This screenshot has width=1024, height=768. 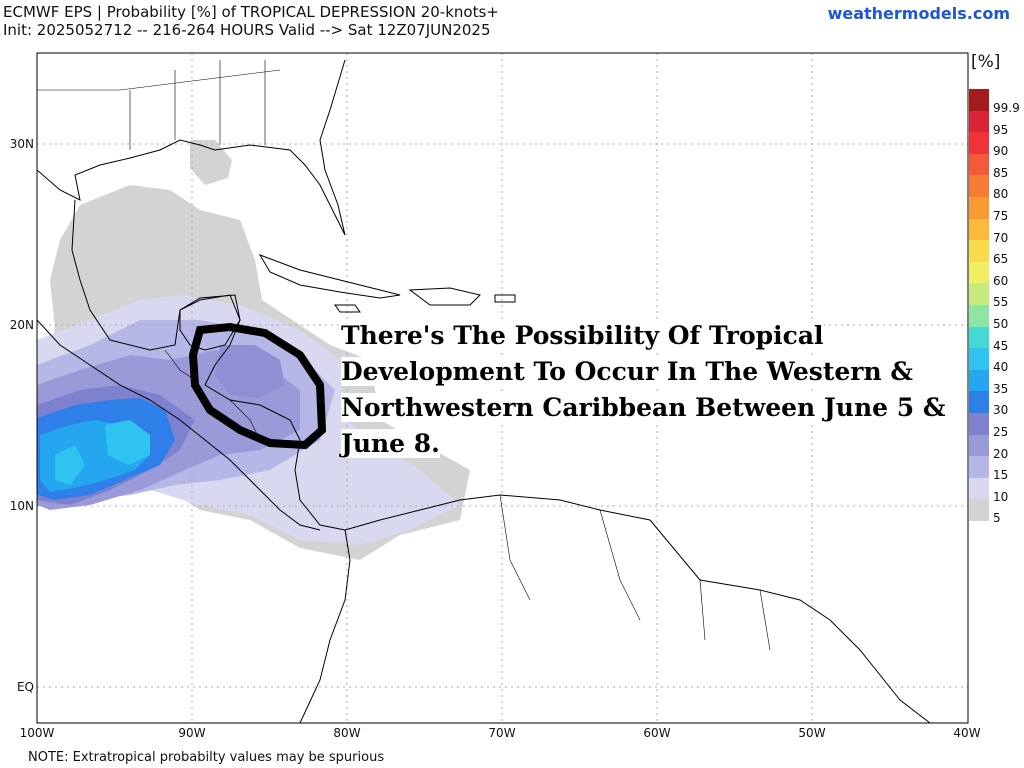 I want to click on yucatan, so click(x=210, y=322).